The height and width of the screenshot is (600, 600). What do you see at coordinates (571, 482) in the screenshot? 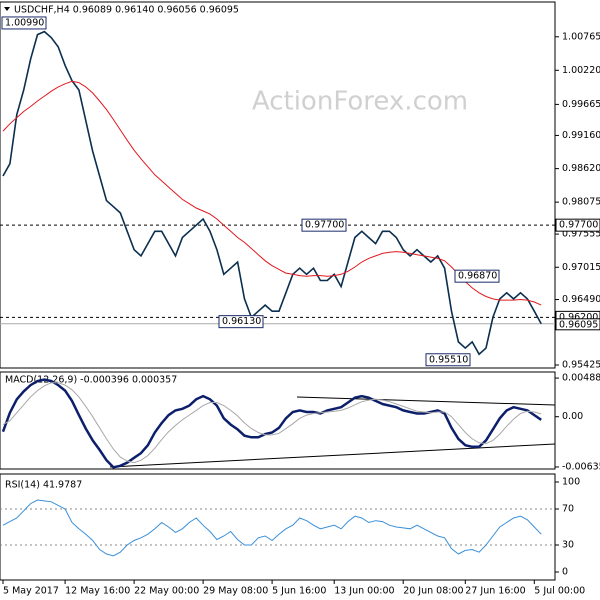
I see `y-tick-label: 100` at bounding box center [571, 482].